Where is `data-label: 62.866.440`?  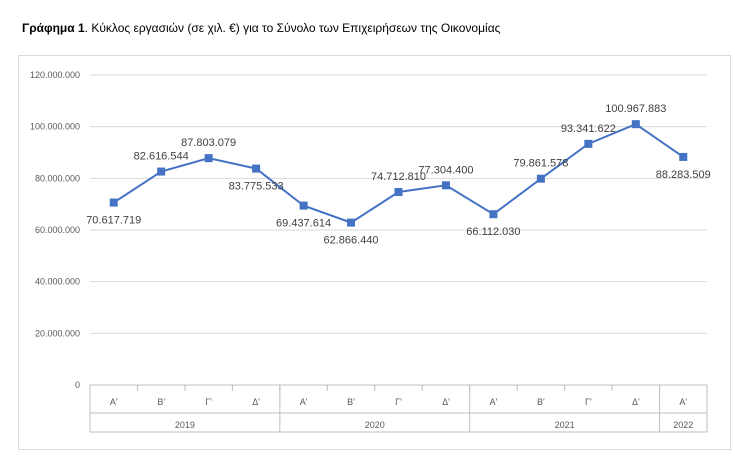 data-label: 62.866.440 is located at coordinates (351, 241).